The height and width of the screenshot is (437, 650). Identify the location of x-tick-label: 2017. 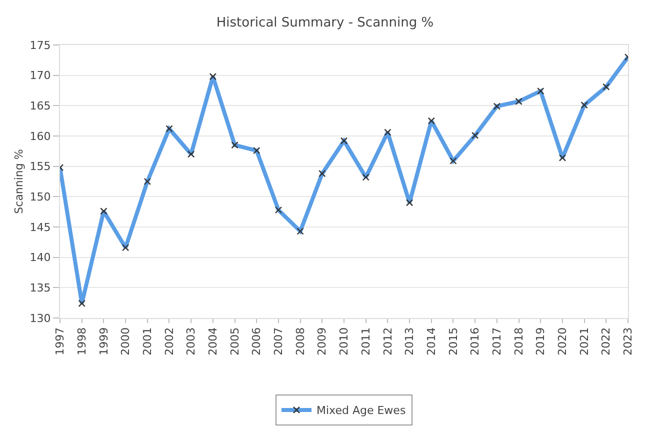
(497, 341).